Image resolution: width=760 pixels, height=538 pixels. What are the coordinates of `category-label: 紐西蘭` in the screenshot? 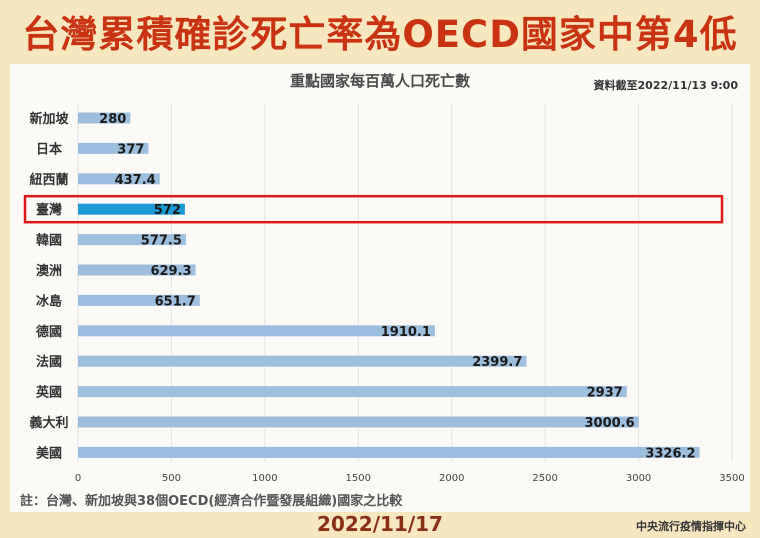 It's located at (48, 180).